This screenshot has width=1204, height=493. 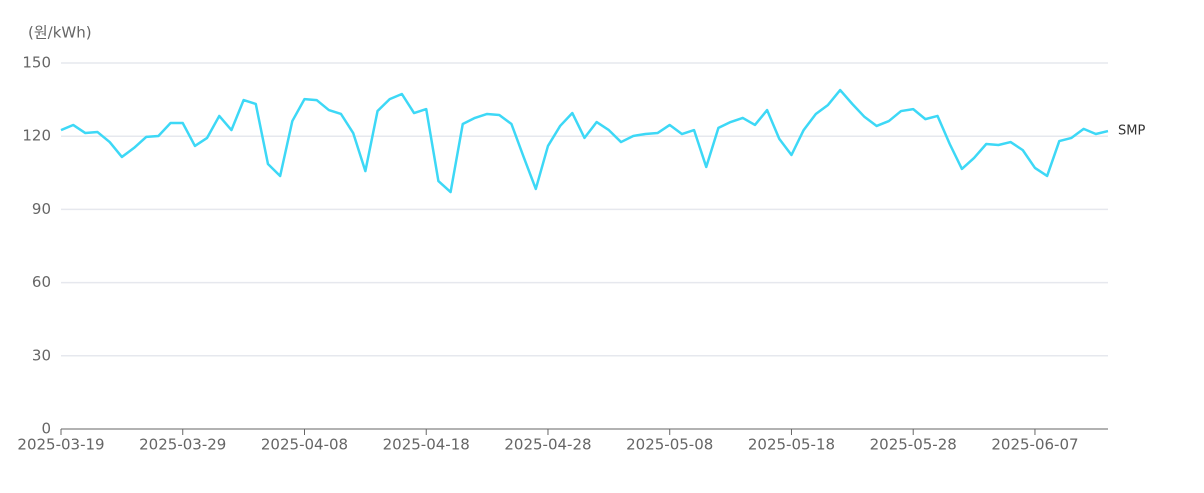 I want to click on series-label: SMP, so click(x=1131, y=131).